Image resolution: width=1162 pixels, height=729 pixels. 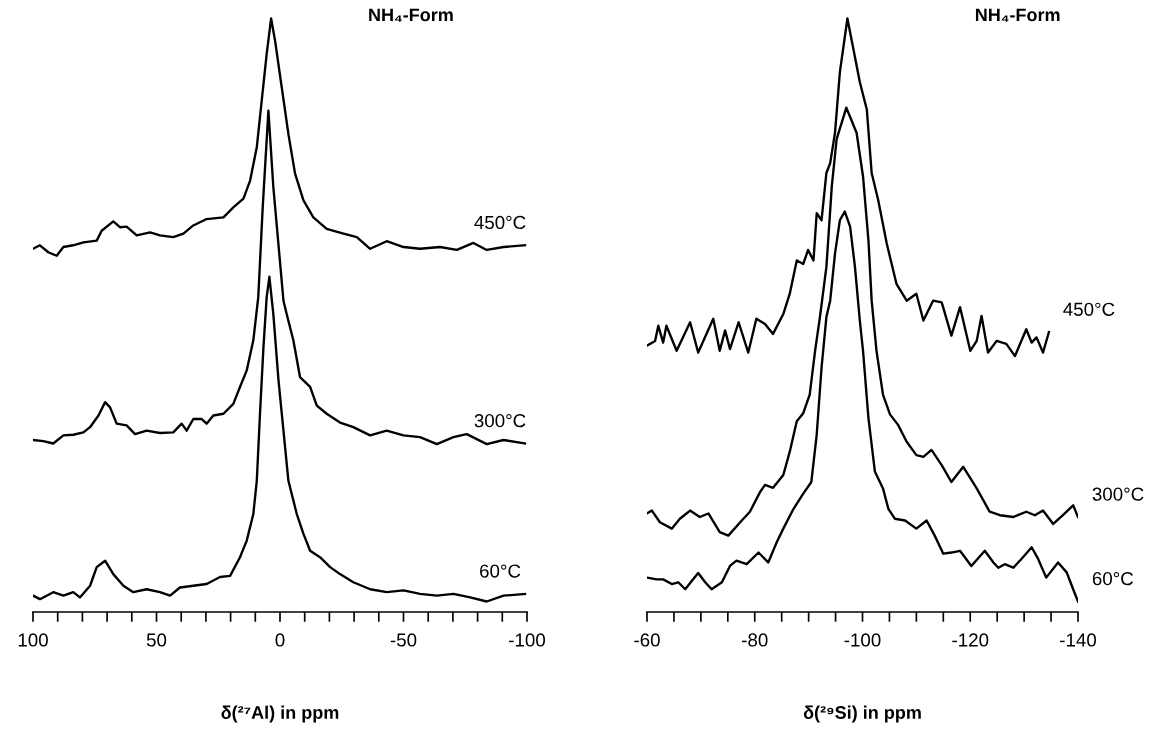 I want to click on x-tick-label: -120, so click(x=970, y=640).